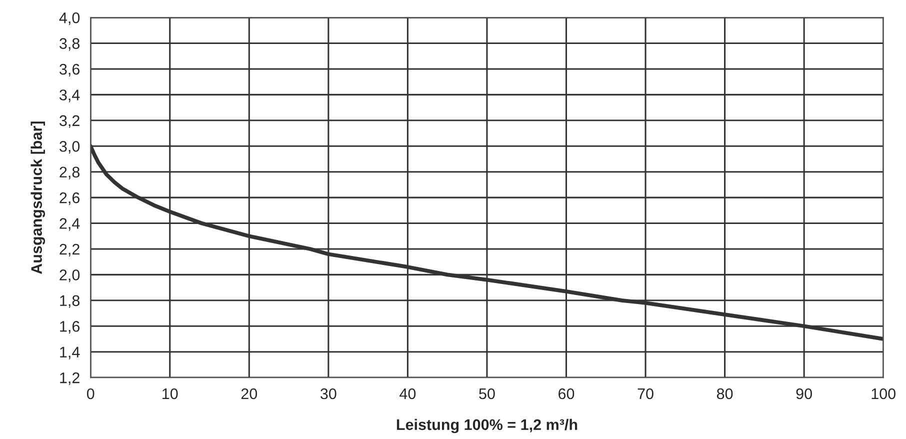 The width and height of the screenshot is (906, 439). What do you see at coordinates (70, 224) in the screenshot?
I see `y-tick-label: 2,4` at bounding box center [70, 224].